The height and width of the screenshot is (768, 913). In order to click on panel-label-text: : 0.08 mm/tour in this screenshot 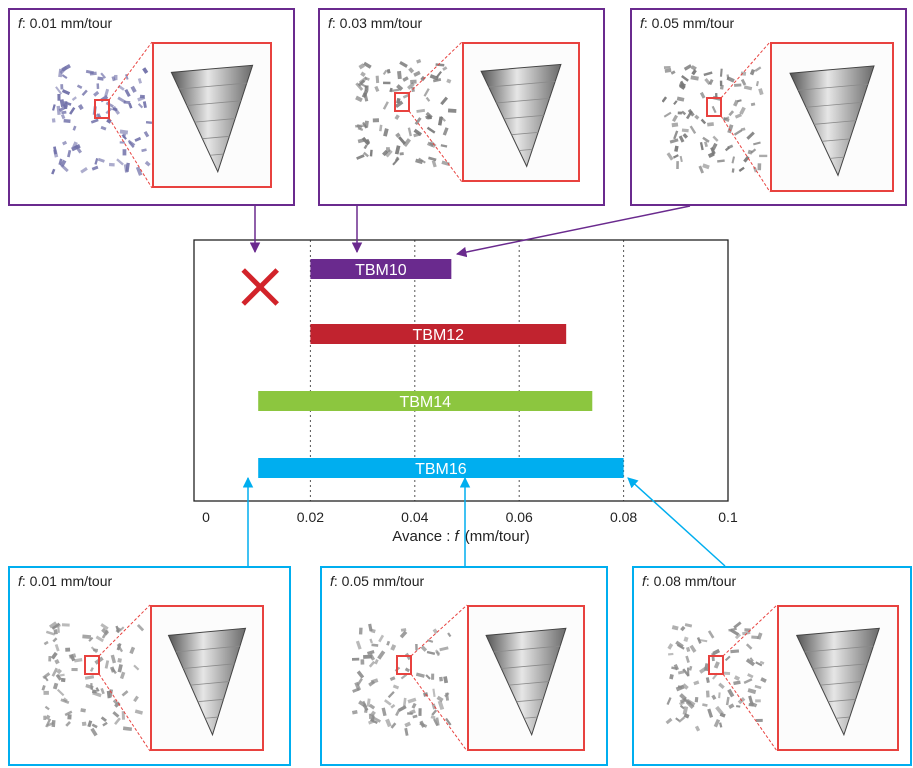, I will do `click(691, 581)`.